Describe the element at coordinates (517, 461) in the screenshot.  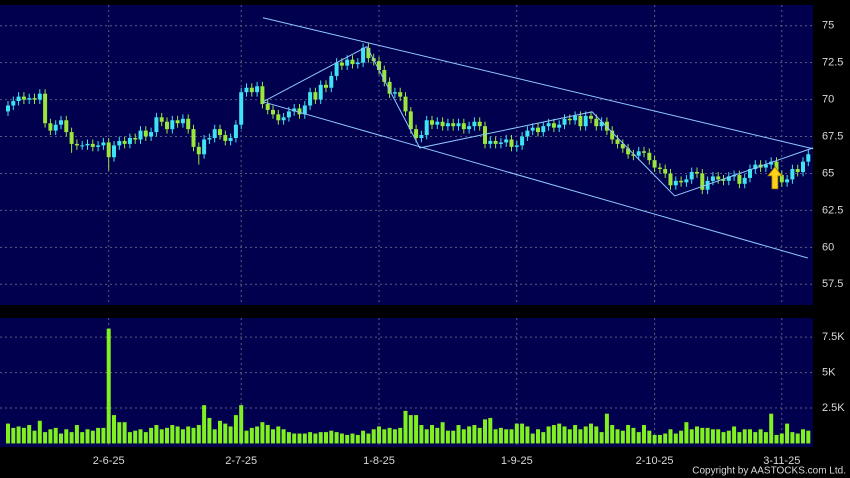
I see `x-tick-label: 1-9-25` at that location.